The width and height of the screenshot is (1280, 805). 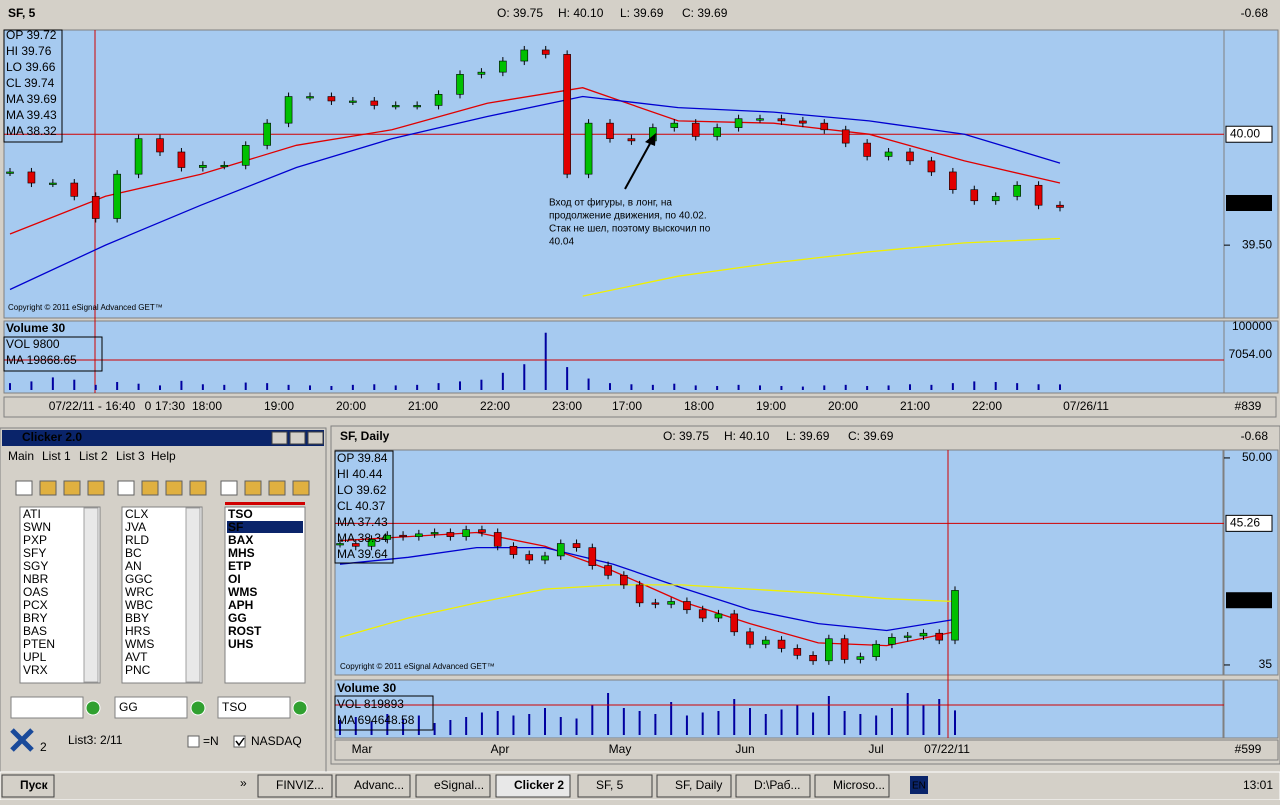 What do you see at coordinates (686, 436) in the screenshot?
I see `header-open: O: 39.75` at bounding box center [686, 436].